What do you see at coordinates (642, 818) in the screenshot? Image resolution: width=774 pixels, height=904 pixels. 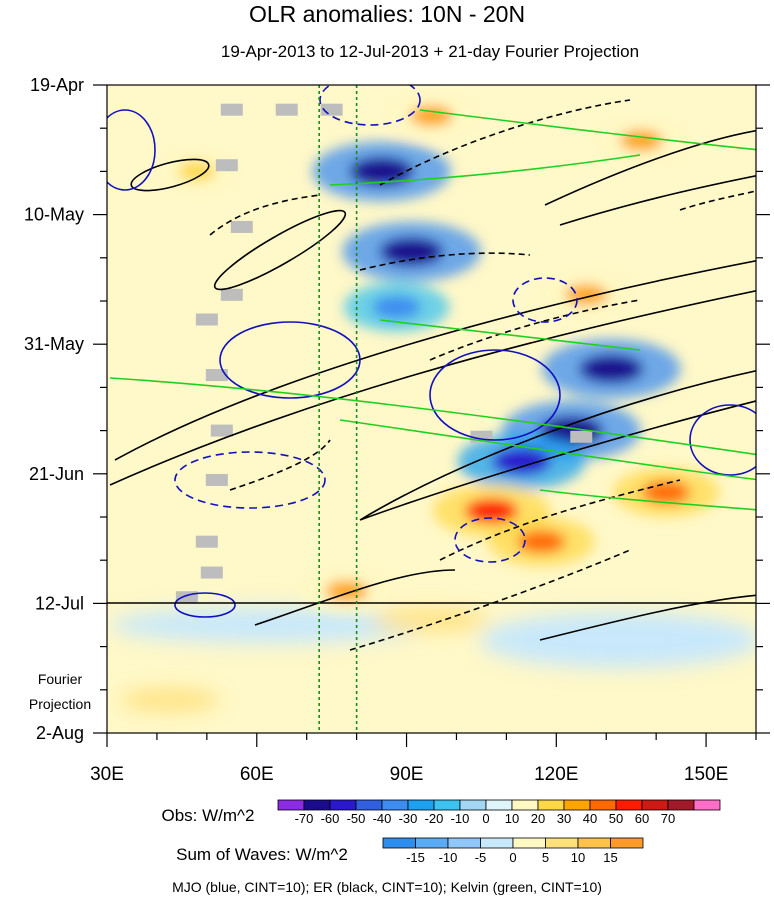 I see `obs-colorbar-level-label: 60` at bounding box center [642, 818].